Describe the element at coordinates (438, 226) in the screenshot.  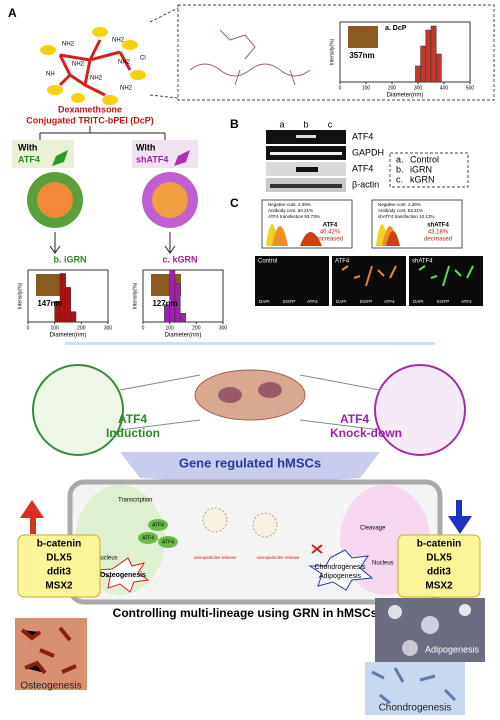
I see `flow-gene: shATF4` at that location.